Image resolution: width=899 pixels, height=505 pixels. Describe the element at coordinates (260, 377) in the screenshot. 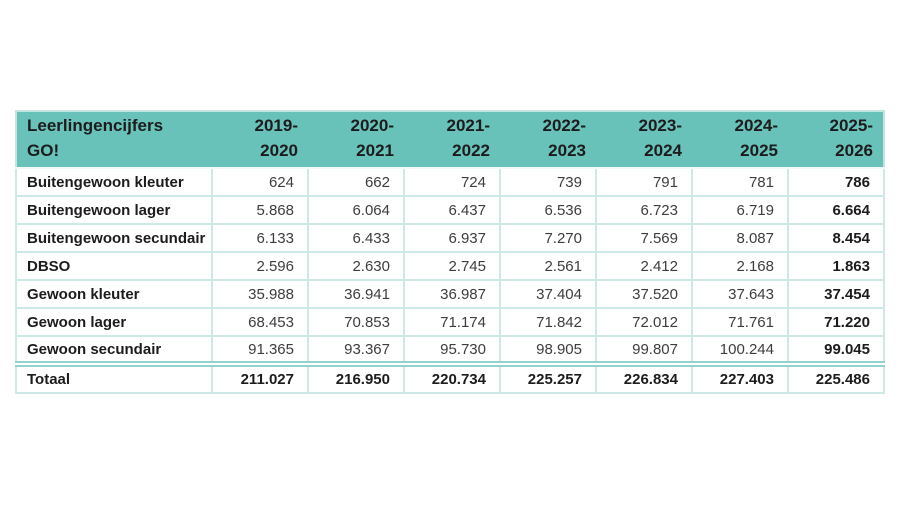

I see `total-cell: 211.027` at that location.